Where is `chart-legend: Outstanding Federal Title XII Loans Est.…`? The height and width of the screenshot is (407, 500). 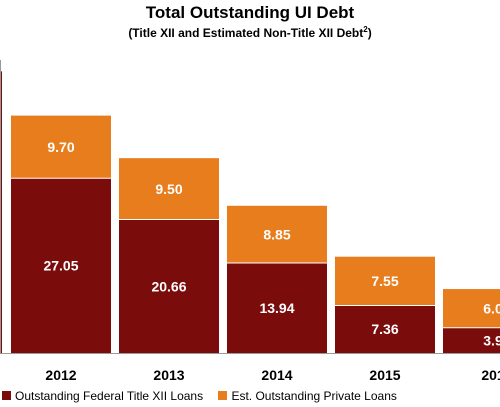 chart-legend: Outstanding Federal Title XII Loans Est.… is located at coordinates (205, 396).